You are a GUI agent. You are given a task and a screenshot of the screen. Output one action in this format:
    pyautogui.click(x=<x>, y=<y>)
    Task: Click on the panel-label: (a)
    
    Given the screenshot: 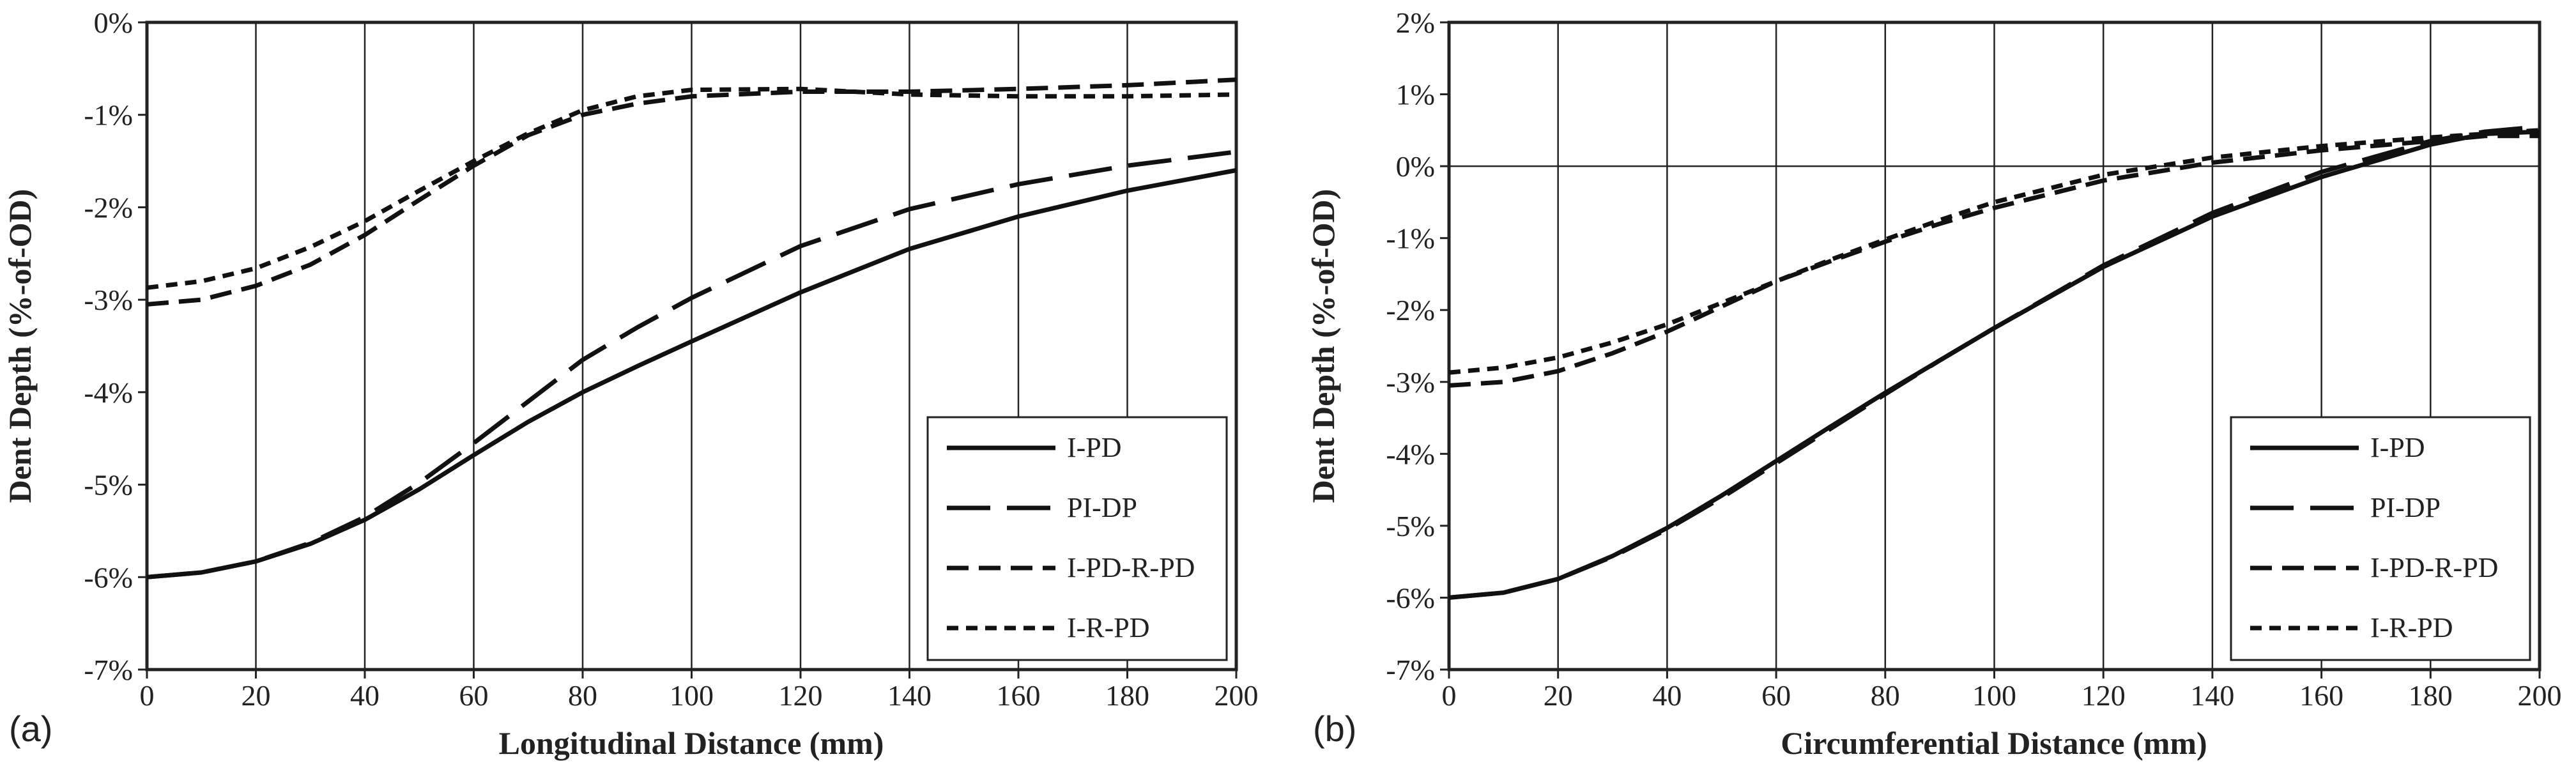 What is the action you would take?
    pyautogui.click(x=30, y=729)
    